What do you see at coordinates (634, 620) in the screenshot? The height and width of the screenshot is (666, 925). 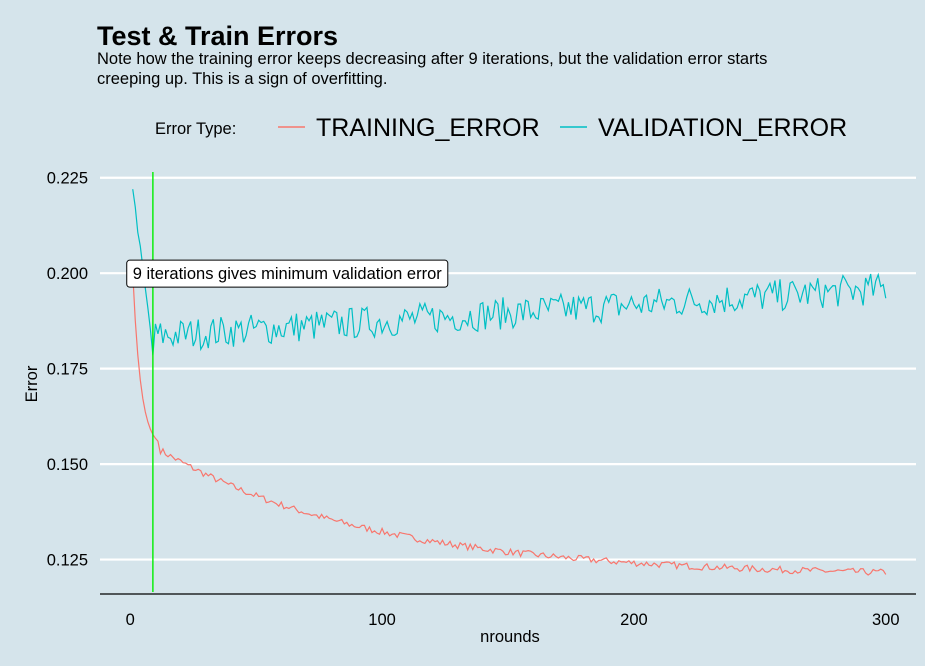 I see `x-tick-label: 200` at bounding box center [634, 620].